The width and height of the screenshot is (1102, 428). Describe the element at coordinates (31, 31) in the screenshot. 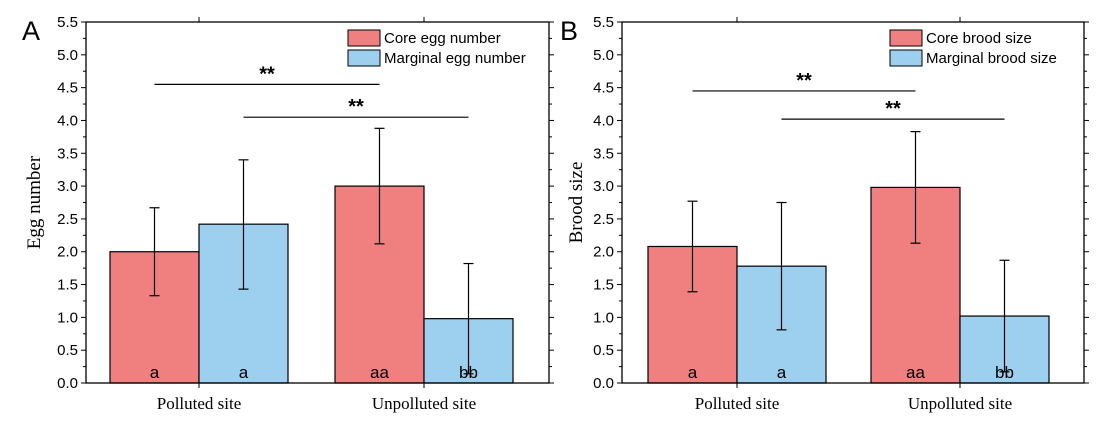

I see `panel-letter: A` at that location.